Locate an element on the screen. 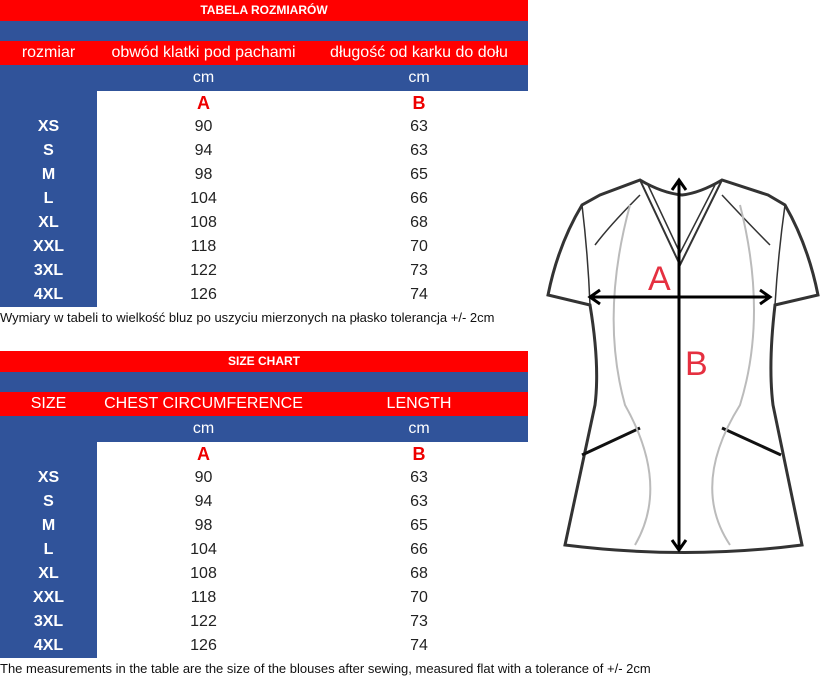 The height and width of the screenshot is (688, 834). column-headers: SIZE CHEST CIRCUMFERENCE LENGTH is located at coordinates (264, 404).